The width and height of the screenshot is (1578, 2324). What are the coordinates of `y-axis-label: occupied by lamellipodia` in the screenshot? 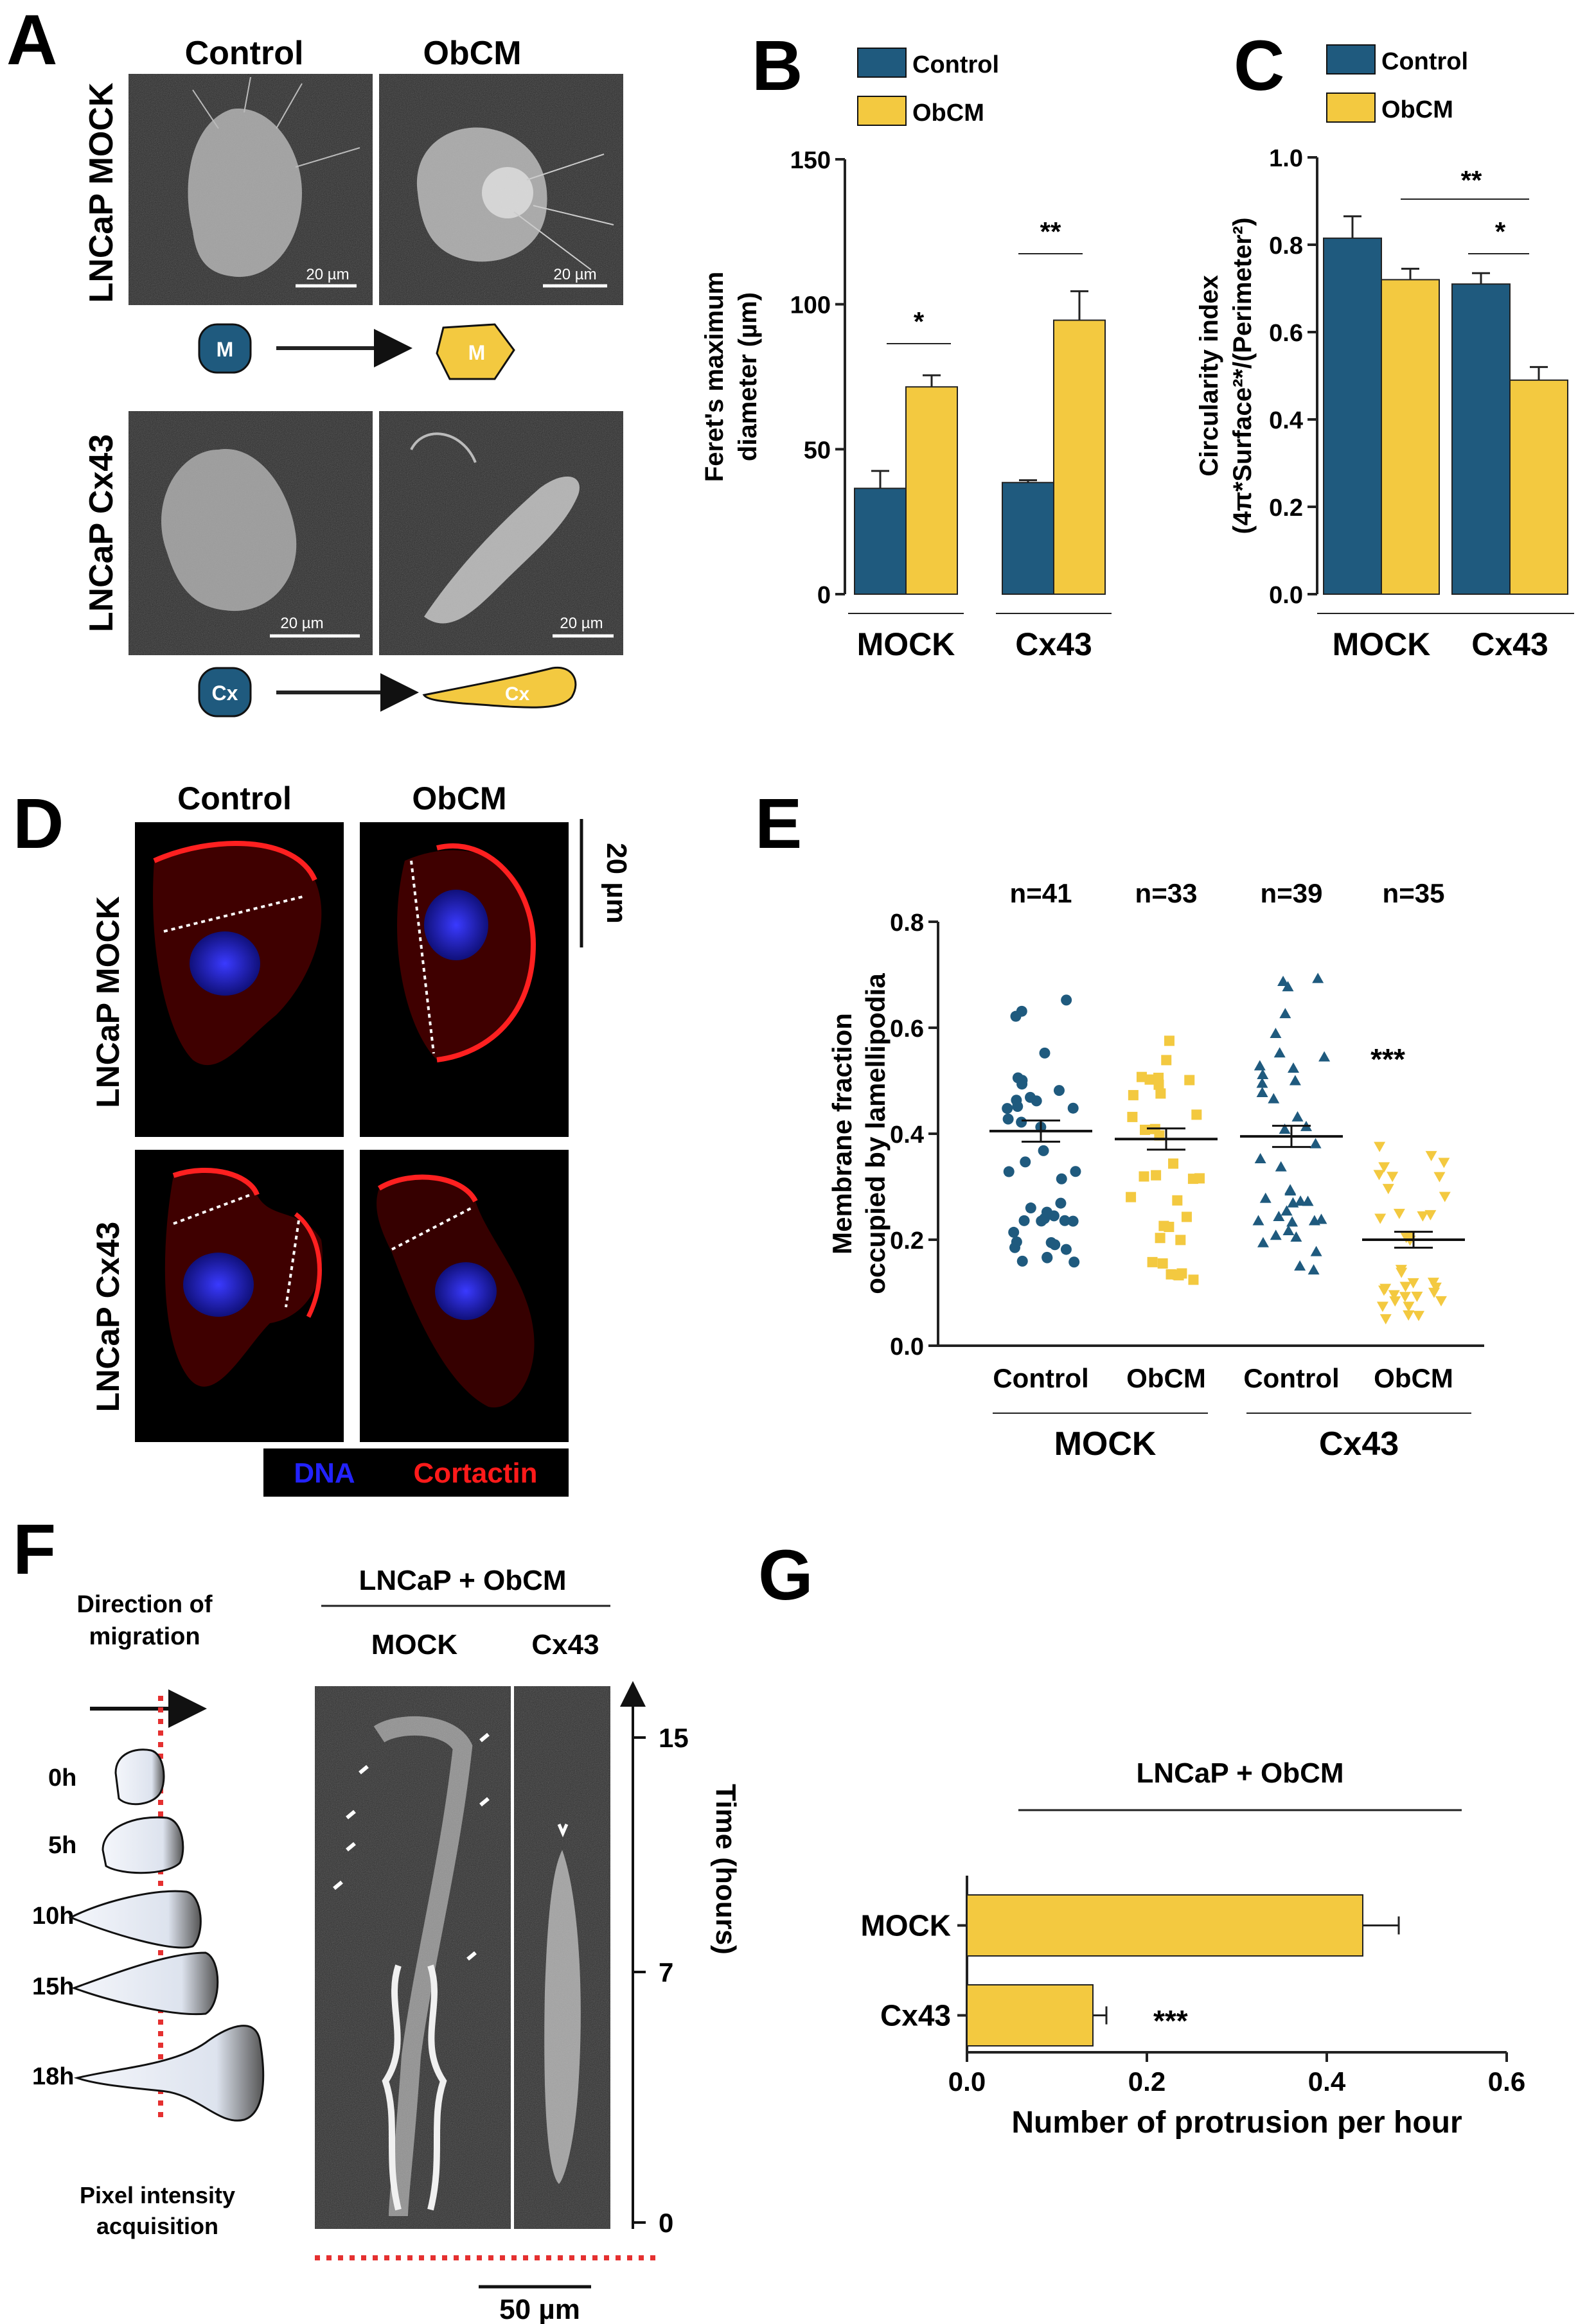 It's located at (875, 1133).